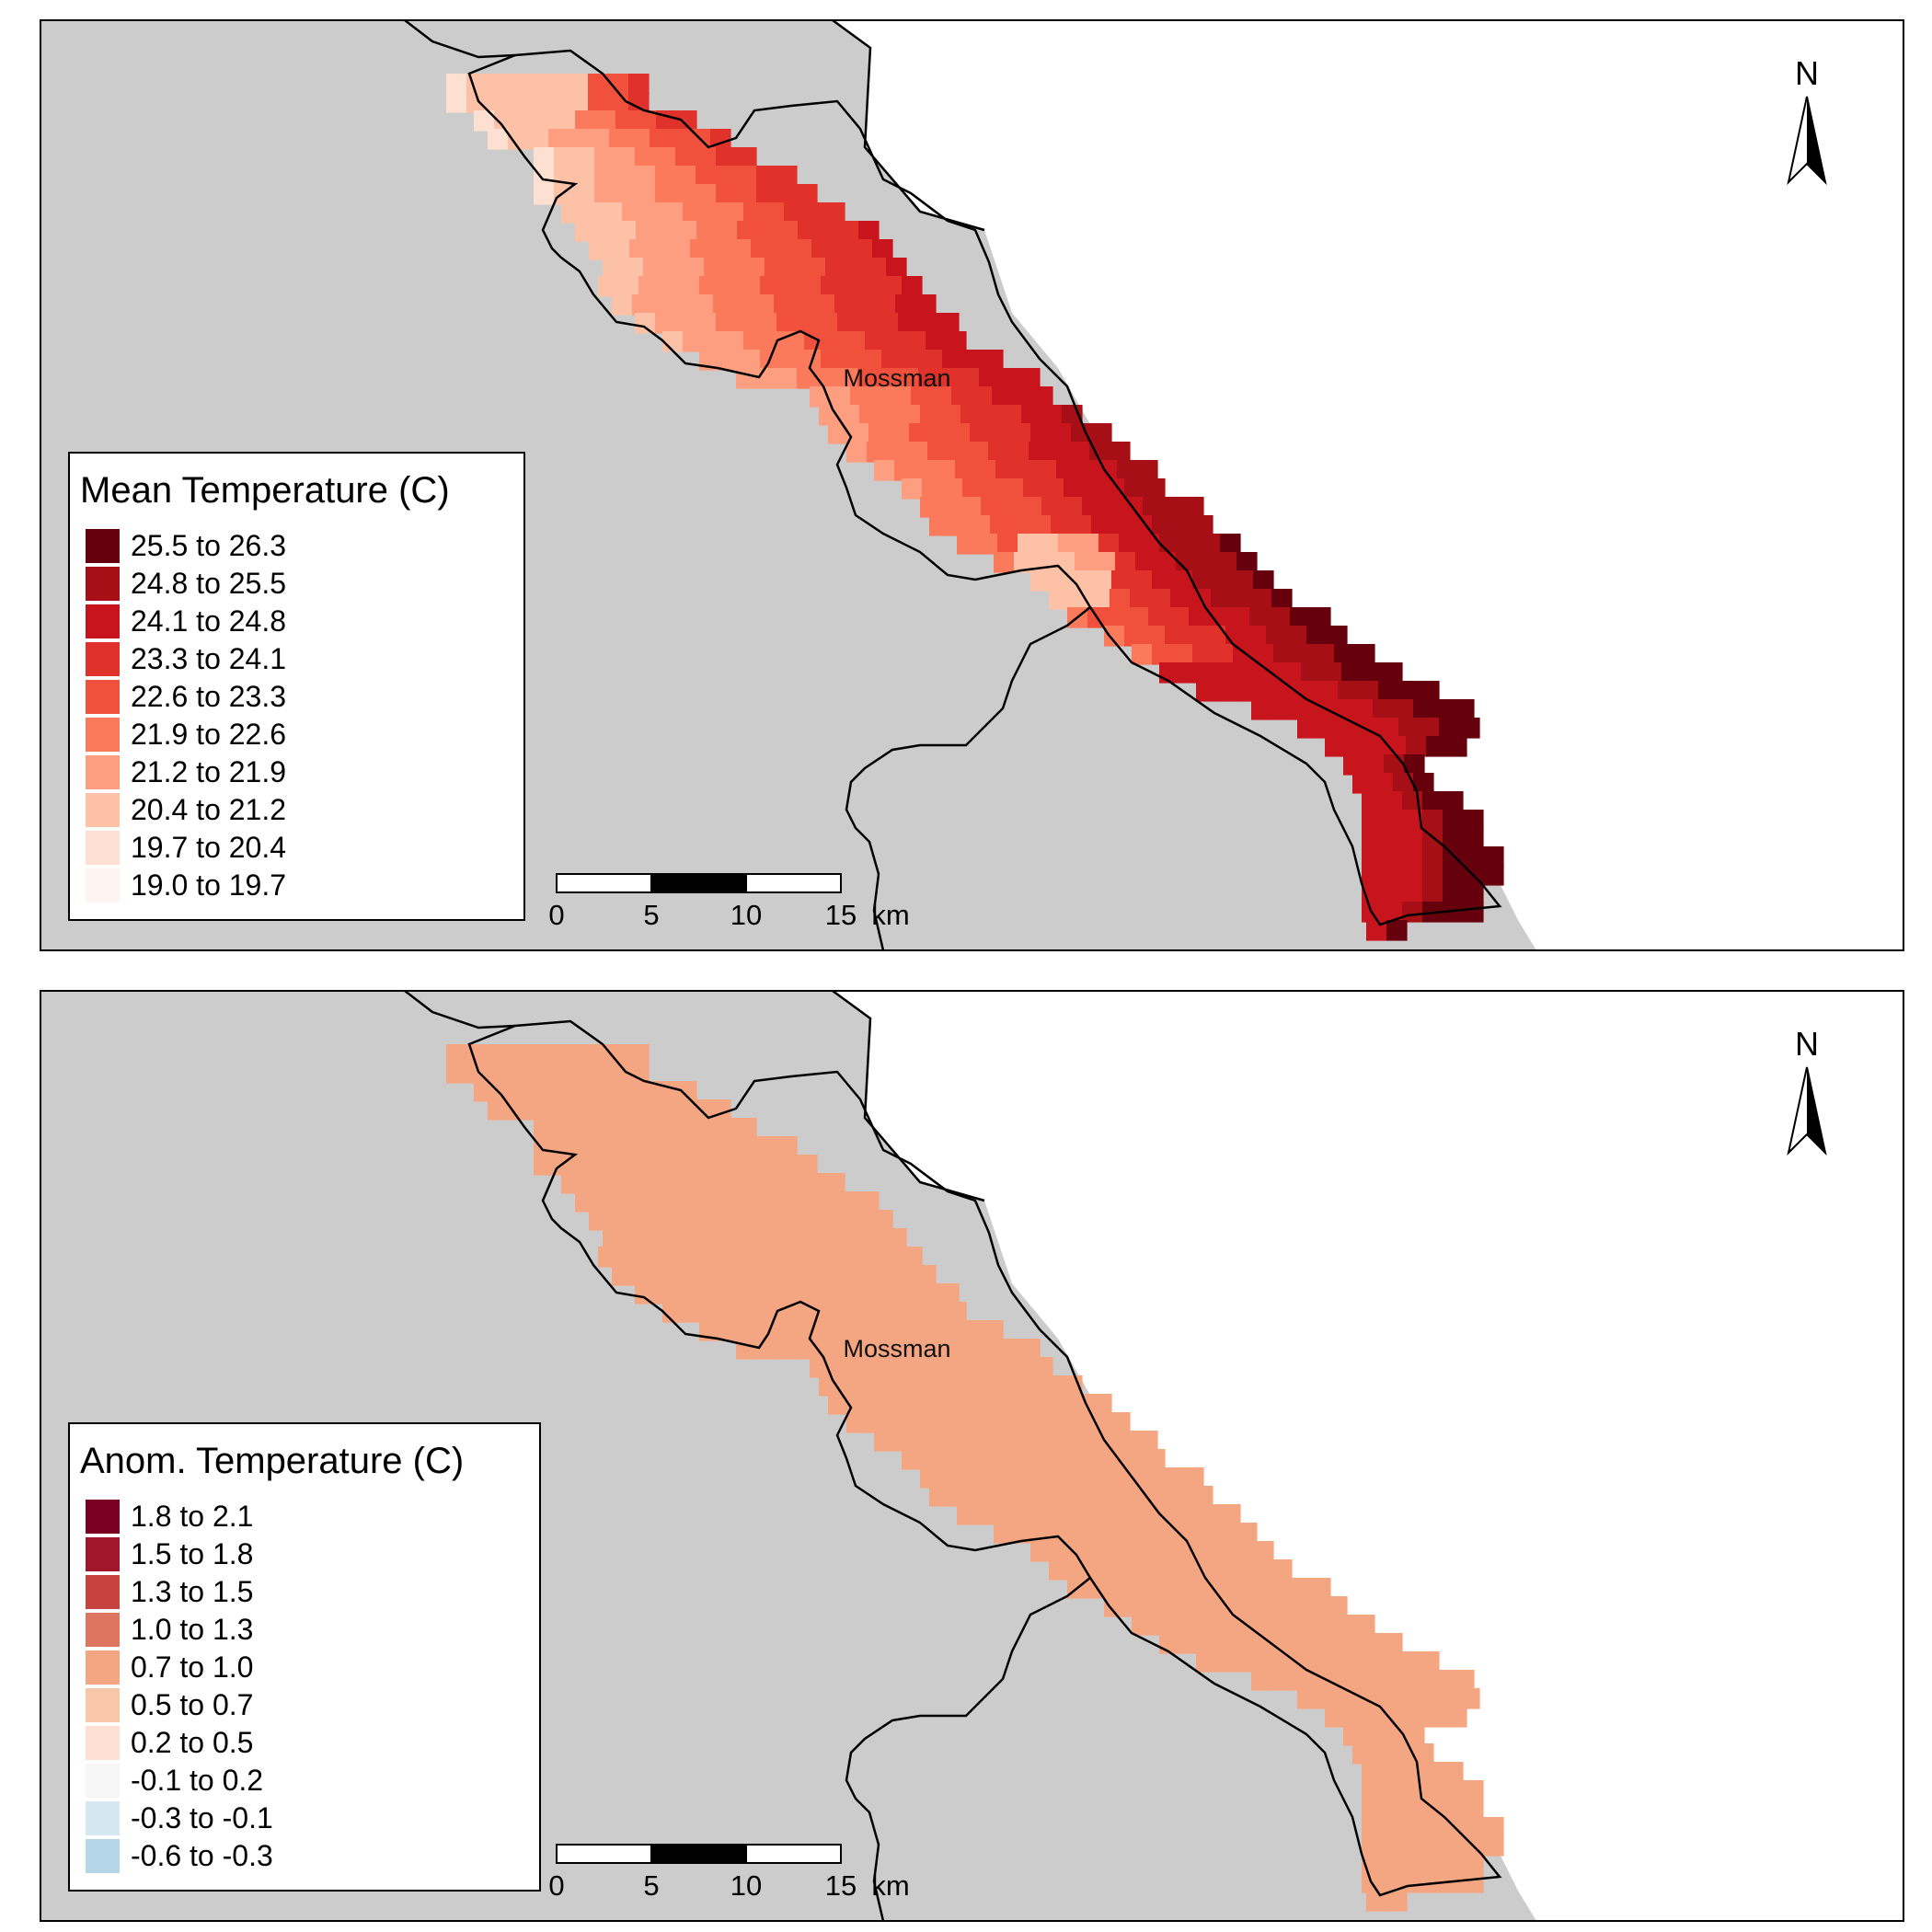  Describe the element at coordinates (651, 1886) in the screenshot. I see `scale-tick-5: 5` at that location.